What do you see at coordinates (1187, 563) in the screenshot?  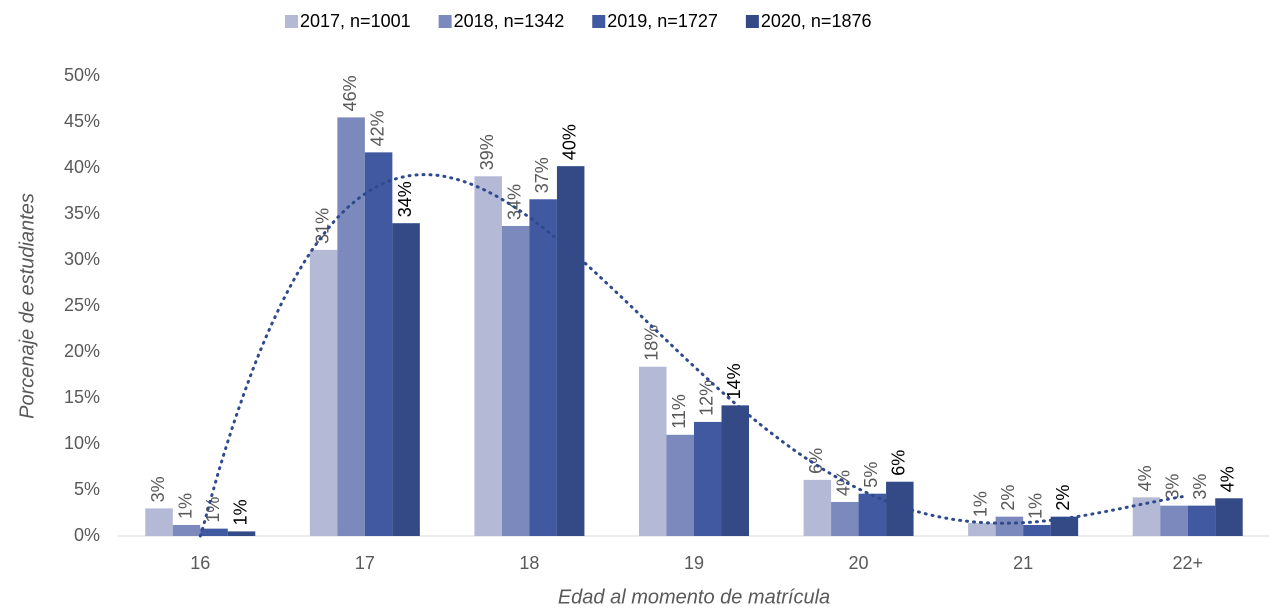 I see `x-tick-label: 22+` at bounding box center [1187, 563].